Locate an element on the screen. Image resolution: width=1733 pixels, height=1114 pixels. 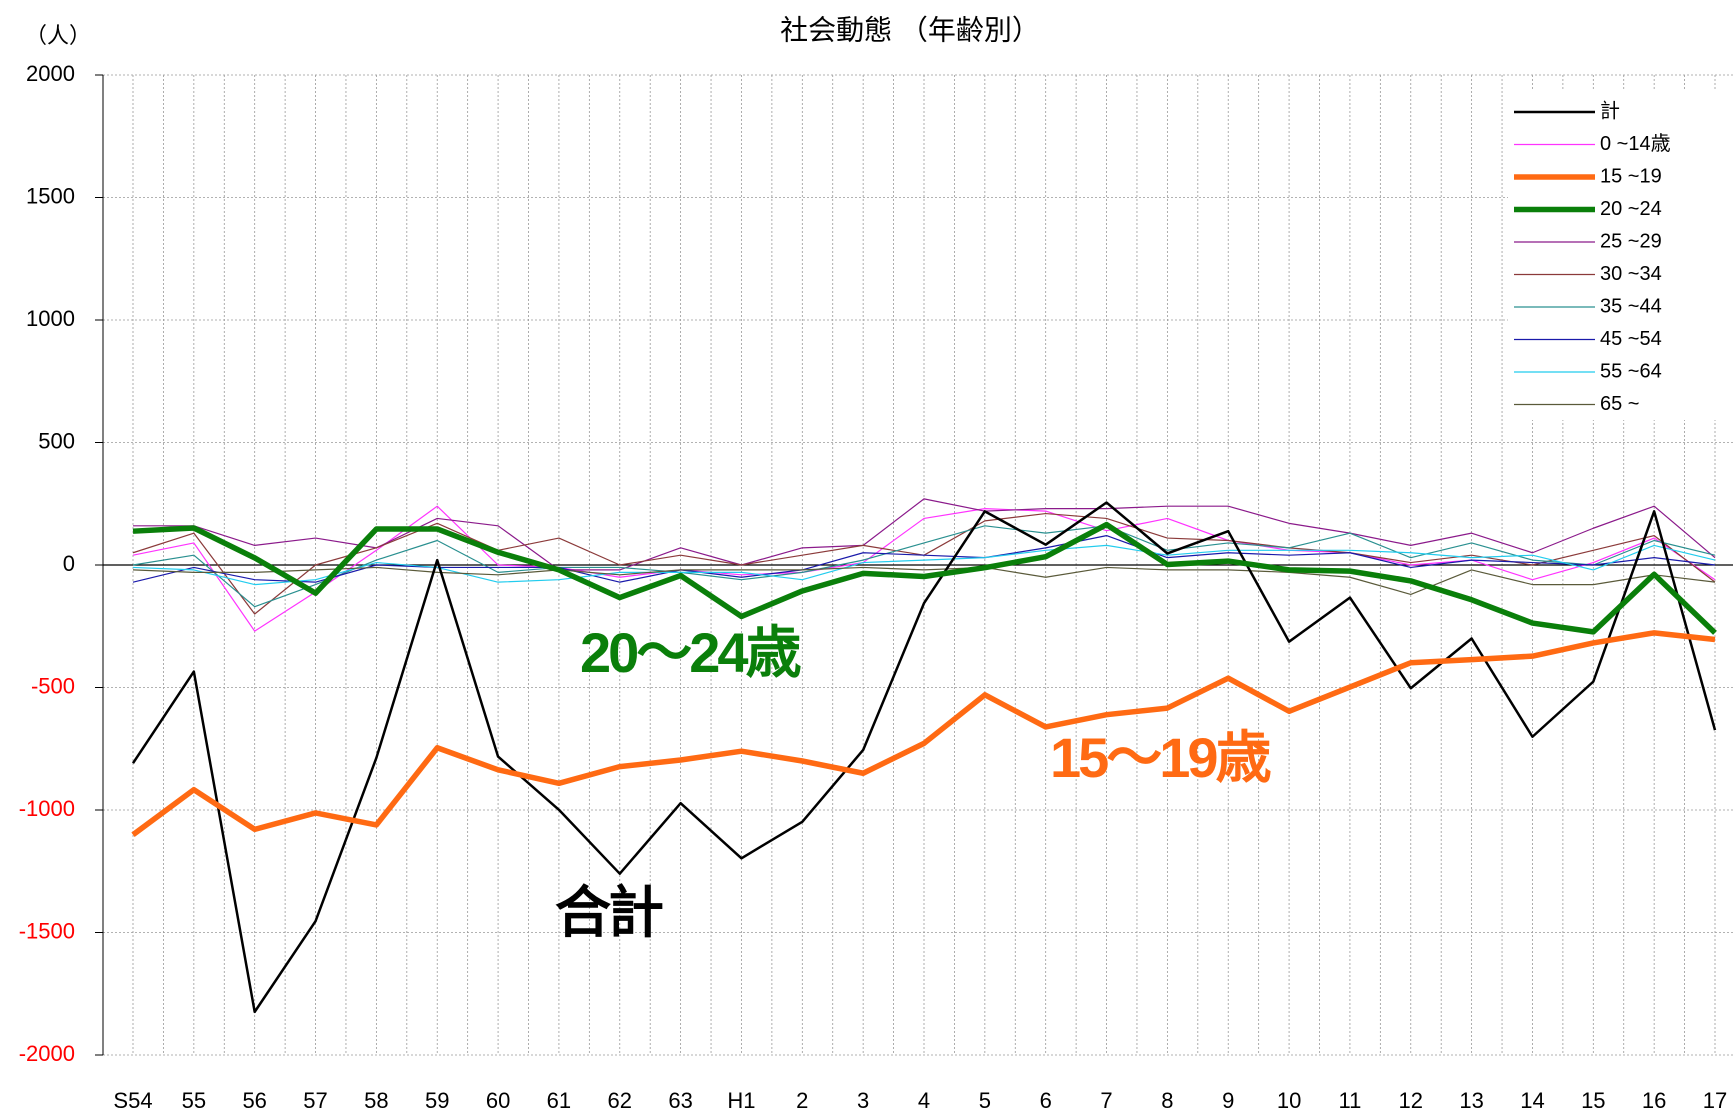
x-tick-label: 62 is located at coordinates (620, 1100).